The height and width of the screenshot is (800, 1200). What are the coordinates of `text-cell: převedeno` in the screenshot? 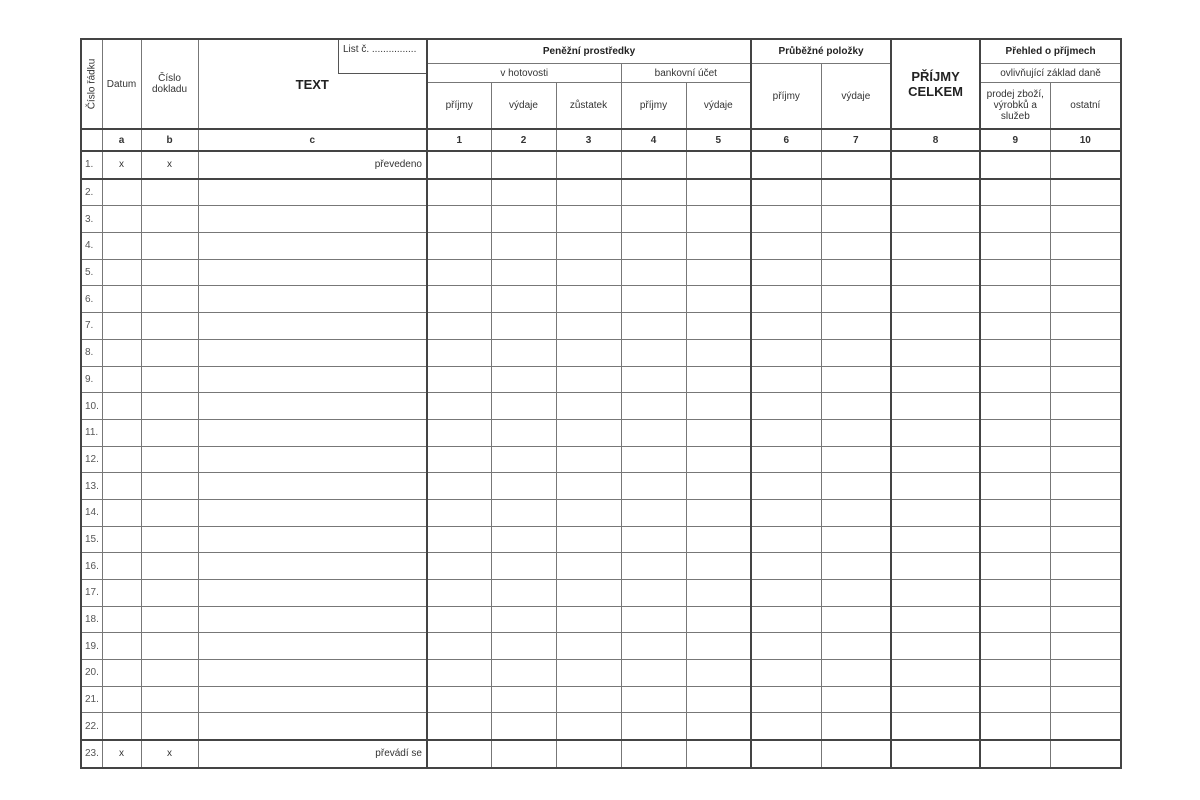 It's located at (312, 165).